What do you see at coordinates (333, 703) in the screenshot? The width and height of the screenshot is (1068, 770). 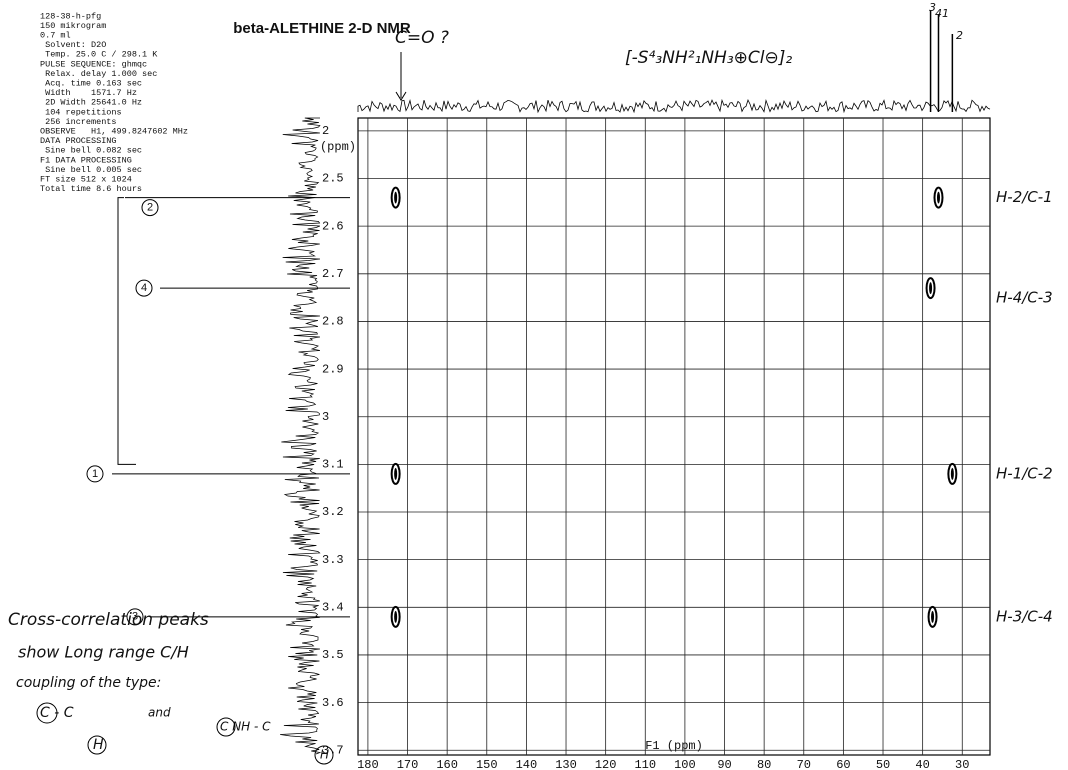 I see `y-tick-label: 3.6` at bounding box center [333, 703].